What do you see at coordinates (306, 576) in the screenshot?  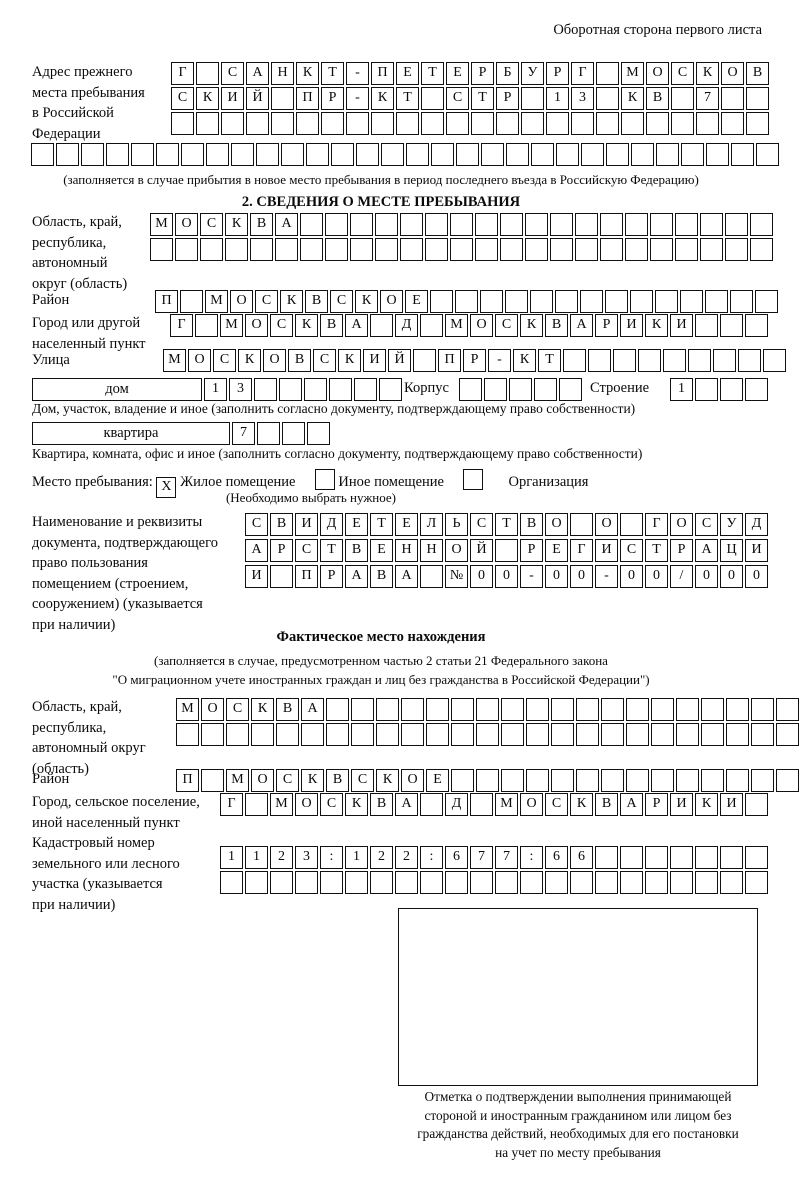 I see `char-cell: П` at bounding box center [306, 576].